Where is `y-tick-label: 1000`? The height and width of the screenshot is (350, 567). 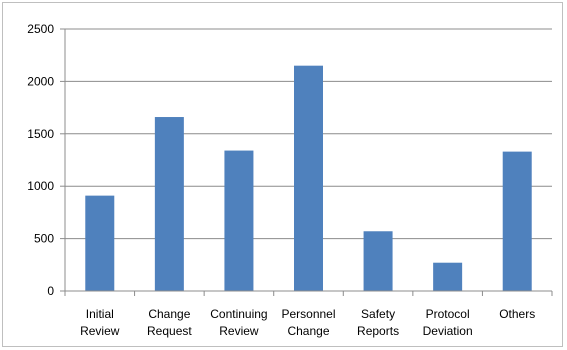
y-tick-label: 1000 is located at coordinates (40, 186).